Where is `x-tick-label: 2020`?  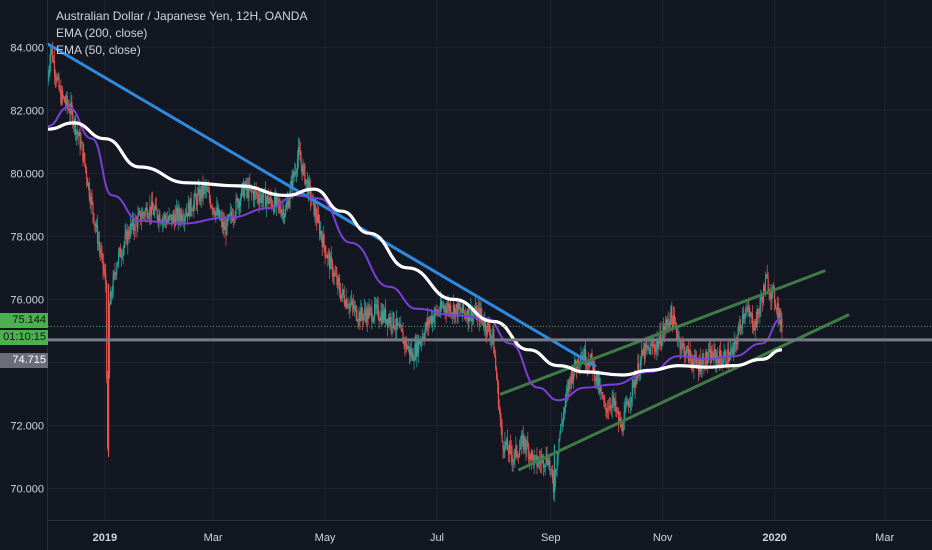 x-tick-label: 2020 is located at coordinates (774, 538).